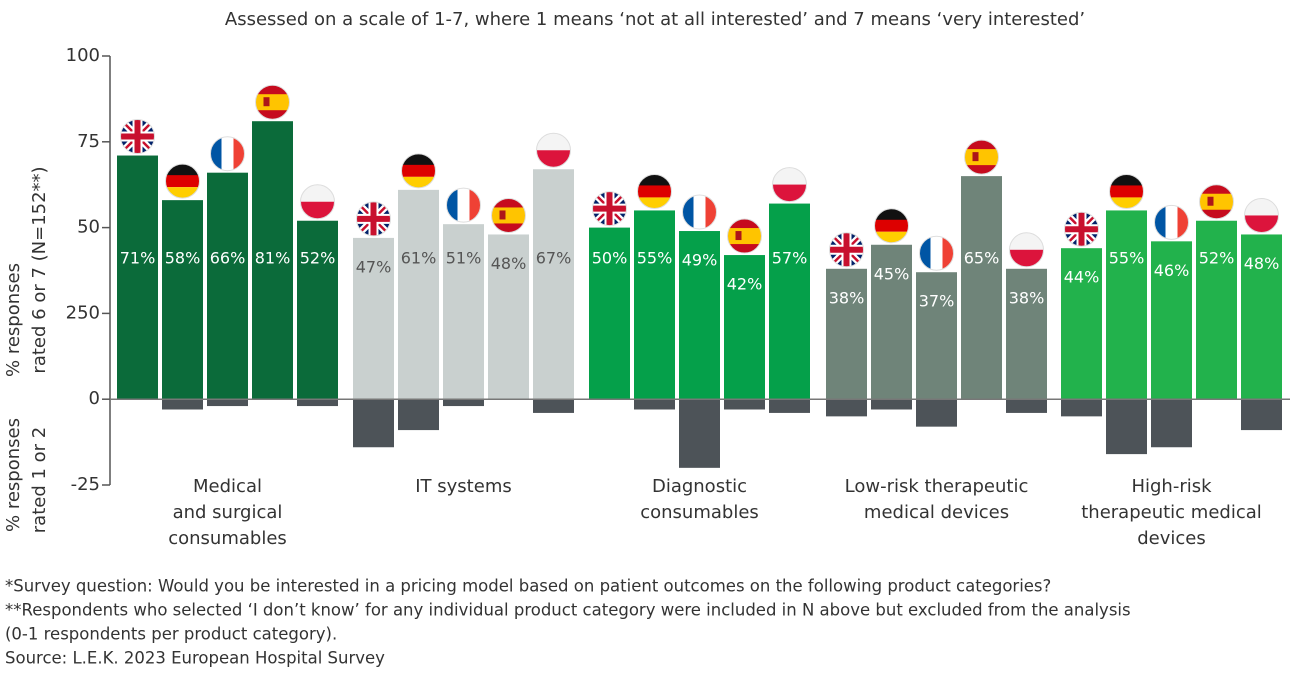 The width and height of the screenshot is (1300, 691). What do you see at coordinates (183, 258) in the screenshot?
I see `value-label: 58%` at bounding box center [183, 258].